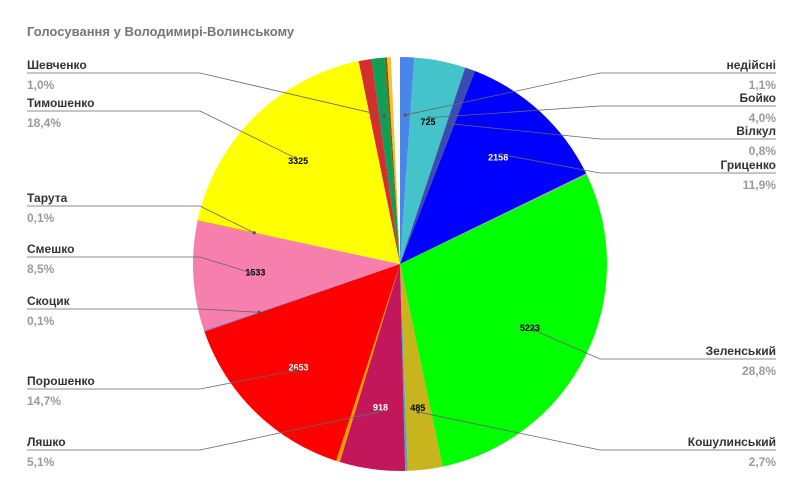 The image size is (800, 495). I want to click on slice-label-name: Гриценко, so click(748, 165).